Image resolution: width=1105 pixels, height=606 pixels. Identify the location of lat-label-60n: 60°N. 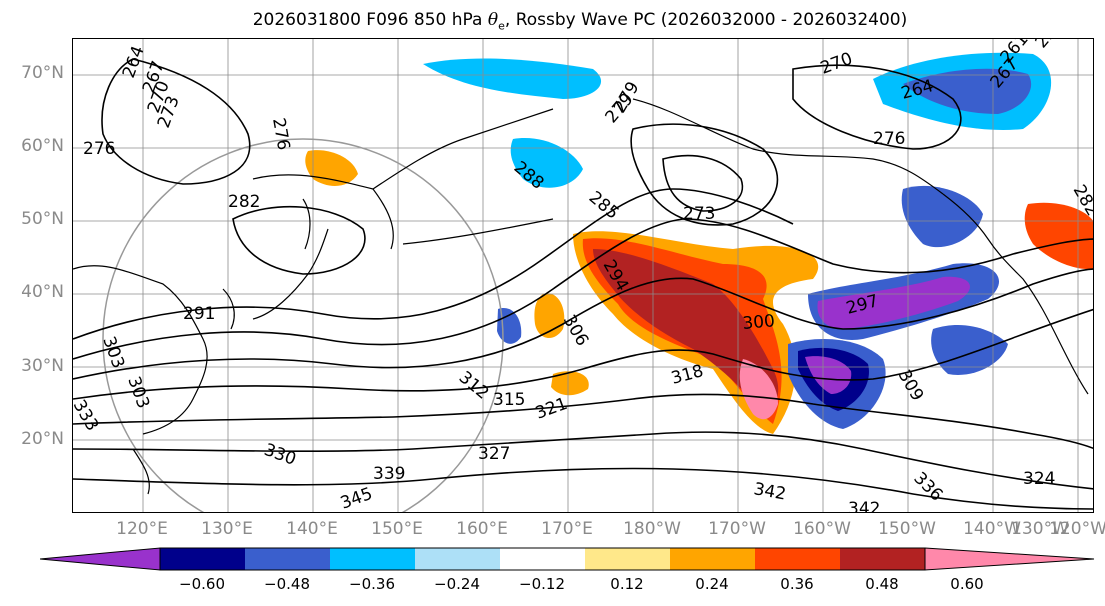
(42, 146).